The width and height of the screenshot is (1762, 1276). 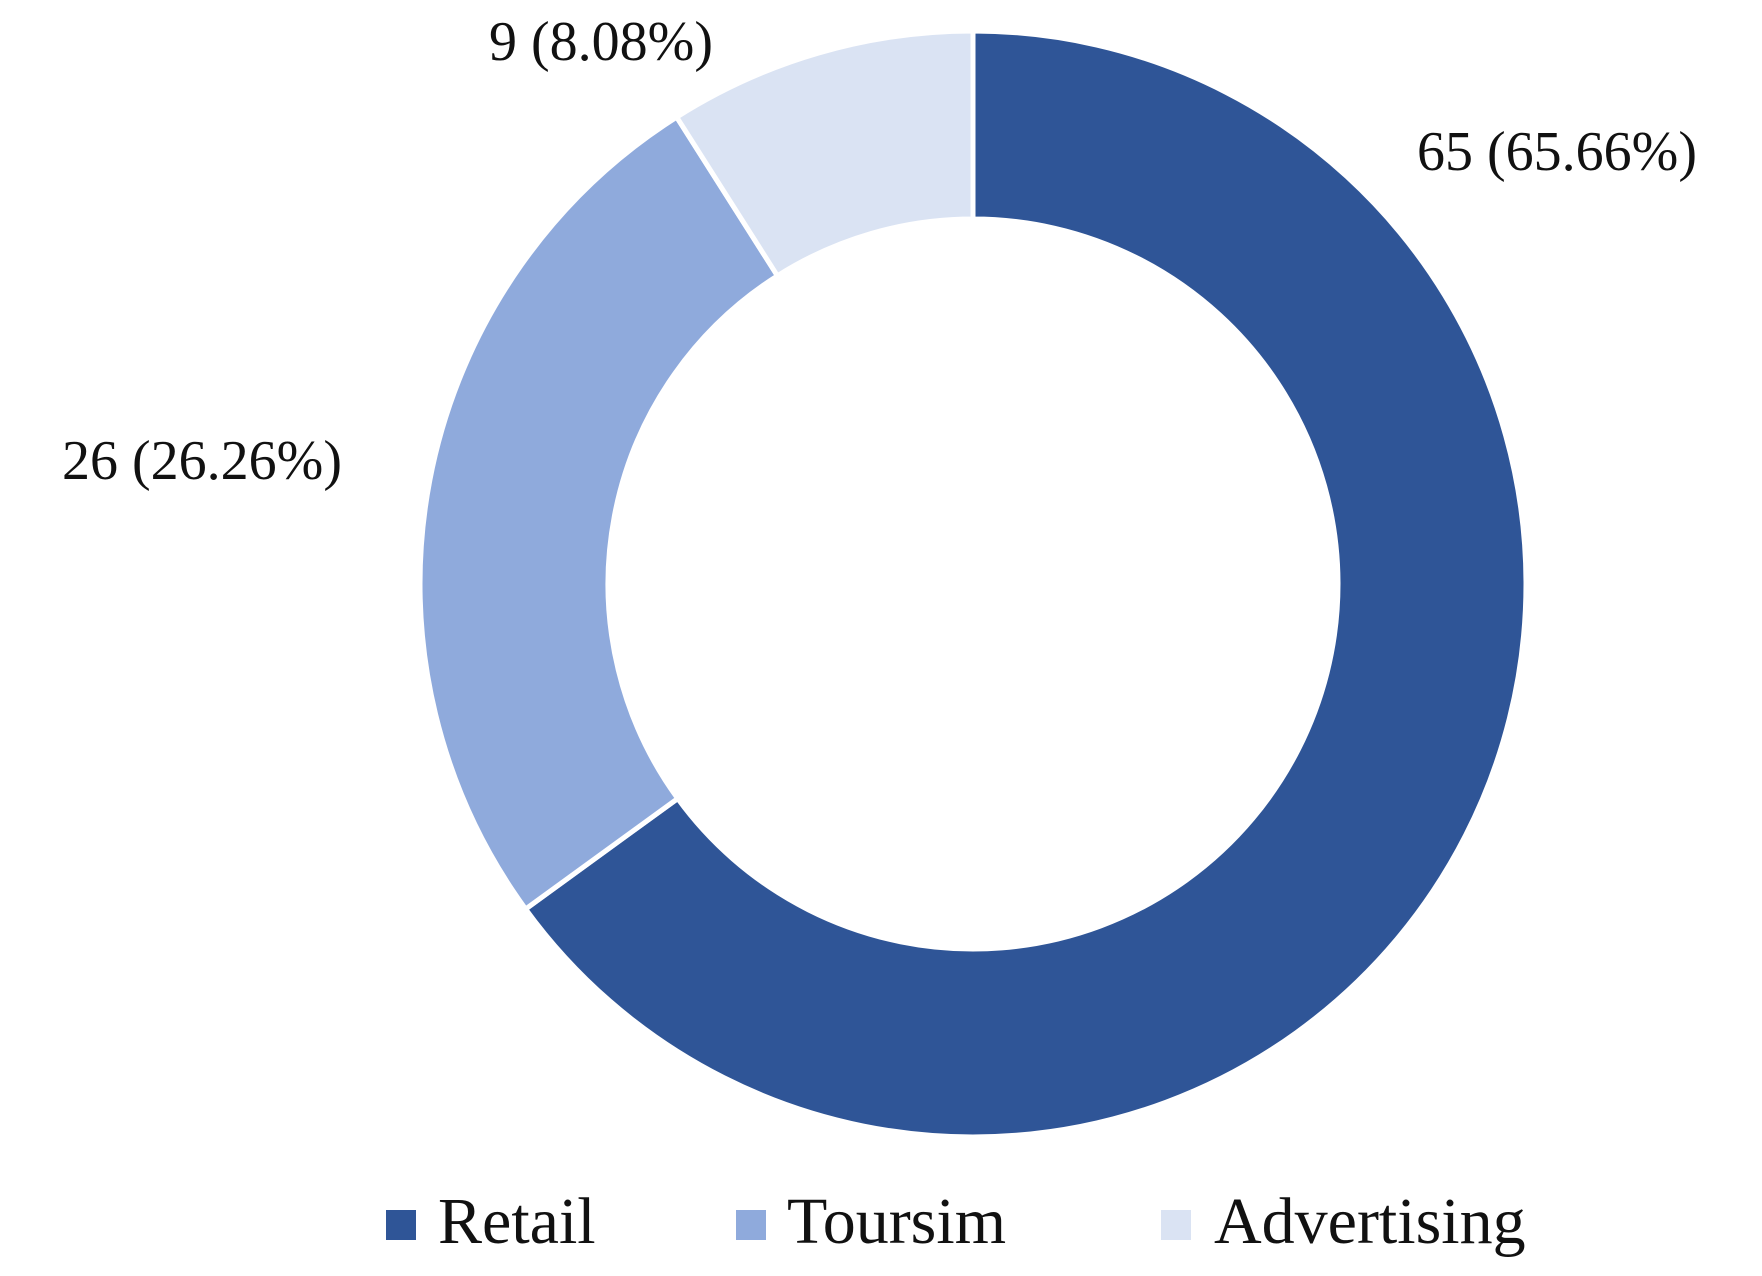 I want to click on legend-label: Advertising, so click(x=1370, y=1221).